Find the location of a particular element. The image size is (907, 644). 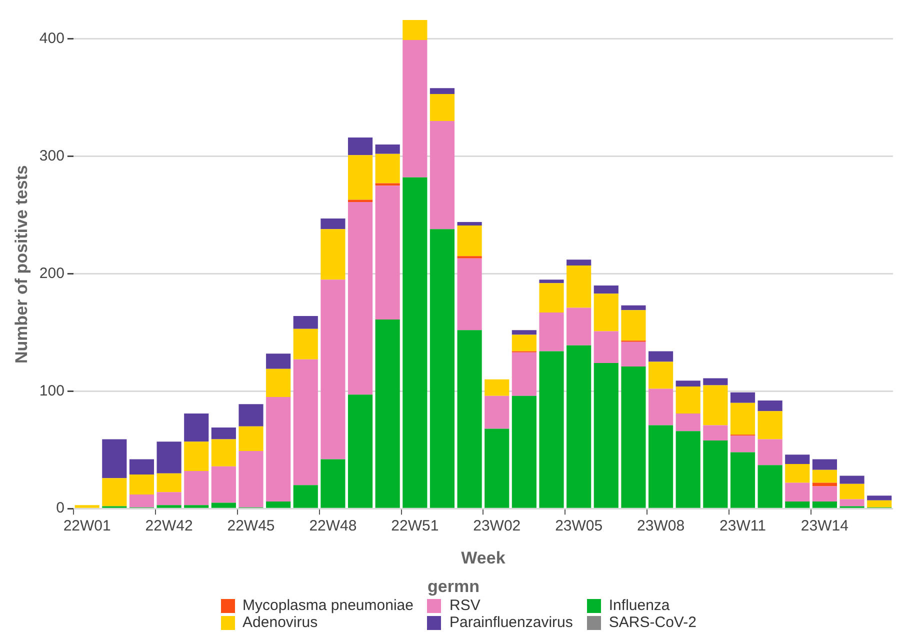

legend-label: SARS-CoV-2 is located at coordinates (652, 622).